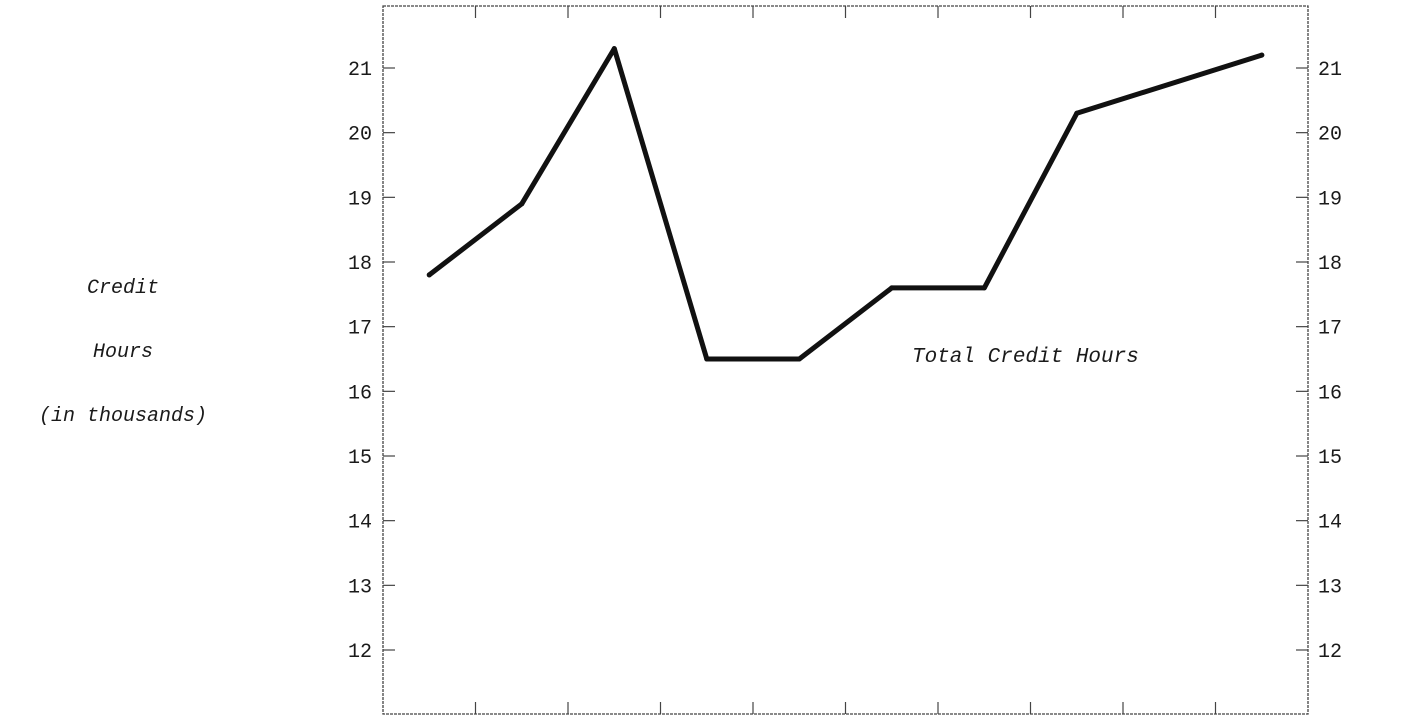 This screenshot has width=1409, height=719. What do you see at coordinates (1330, 329) in the screenshot?
I see `right-y-tick-label: 17` at bounding box center [1330, 329].